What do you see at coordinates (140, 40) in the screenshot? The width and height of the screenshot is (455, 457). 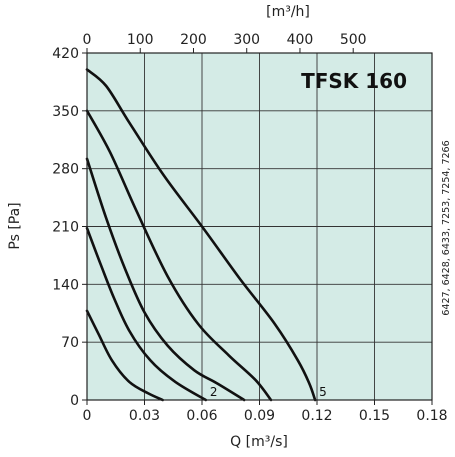 I see `top-tick-label: 100` at bounding box center [140, 40].